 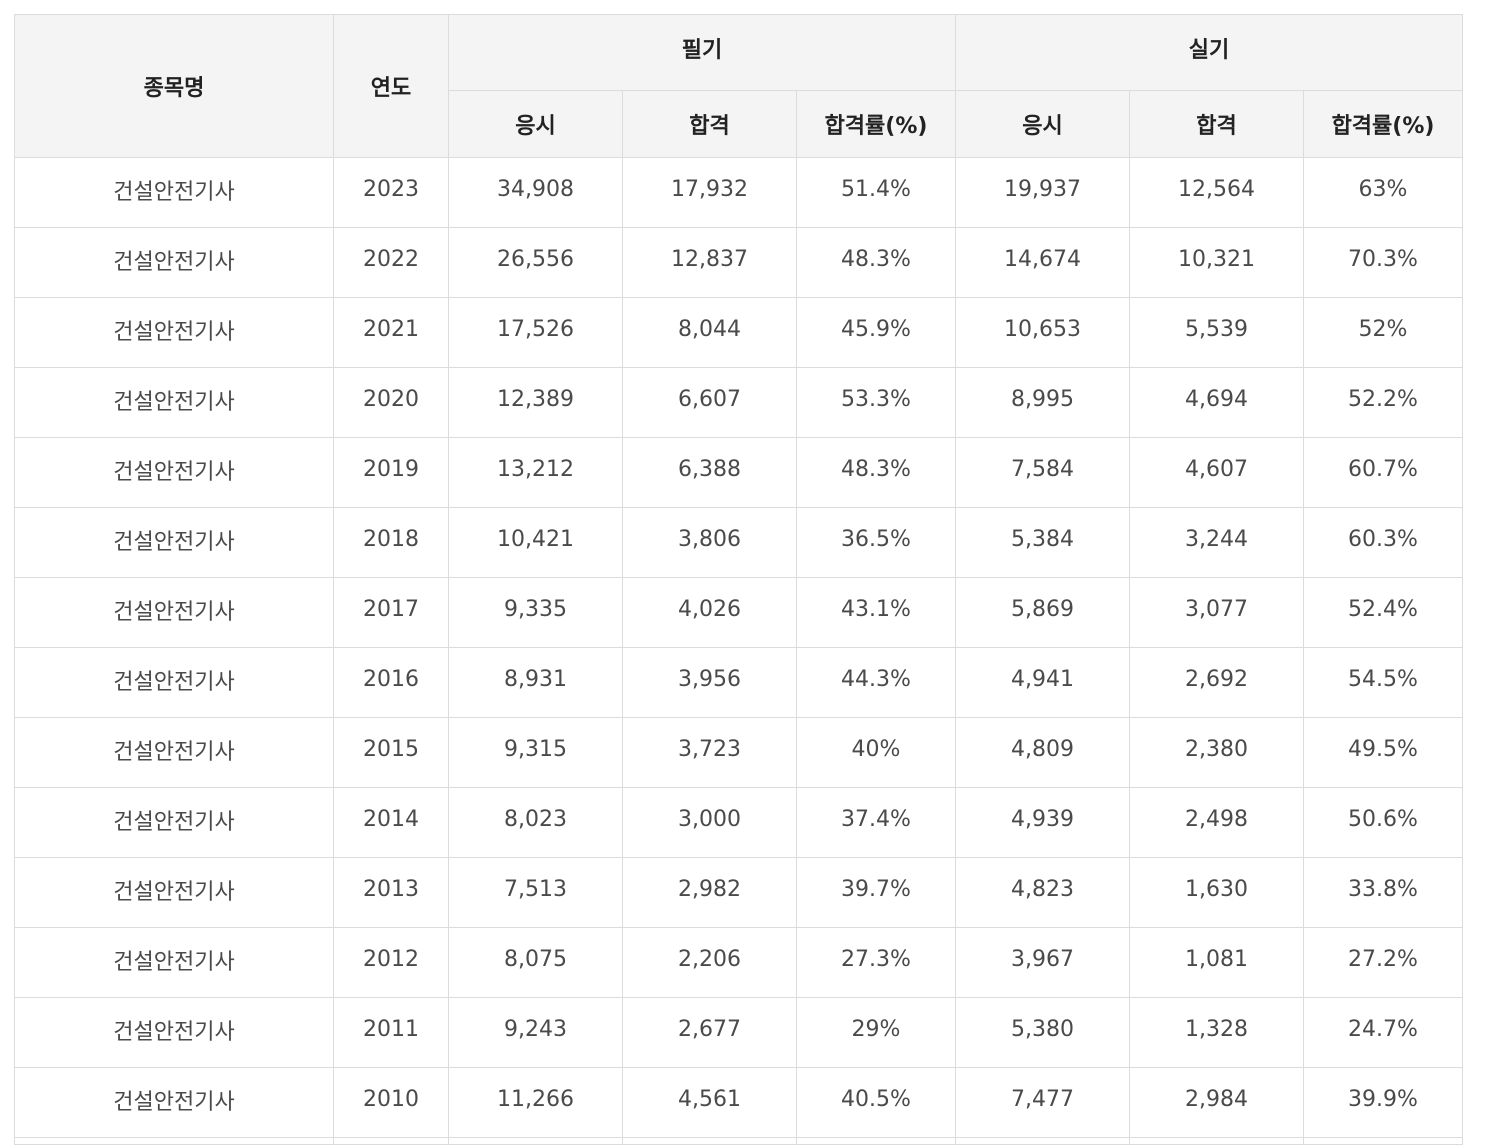 What do you see at coordinates (1383, 752) in the screenshot?
I see `cell-practical-rate: 49.5%` at bounding box center [1383, 752].